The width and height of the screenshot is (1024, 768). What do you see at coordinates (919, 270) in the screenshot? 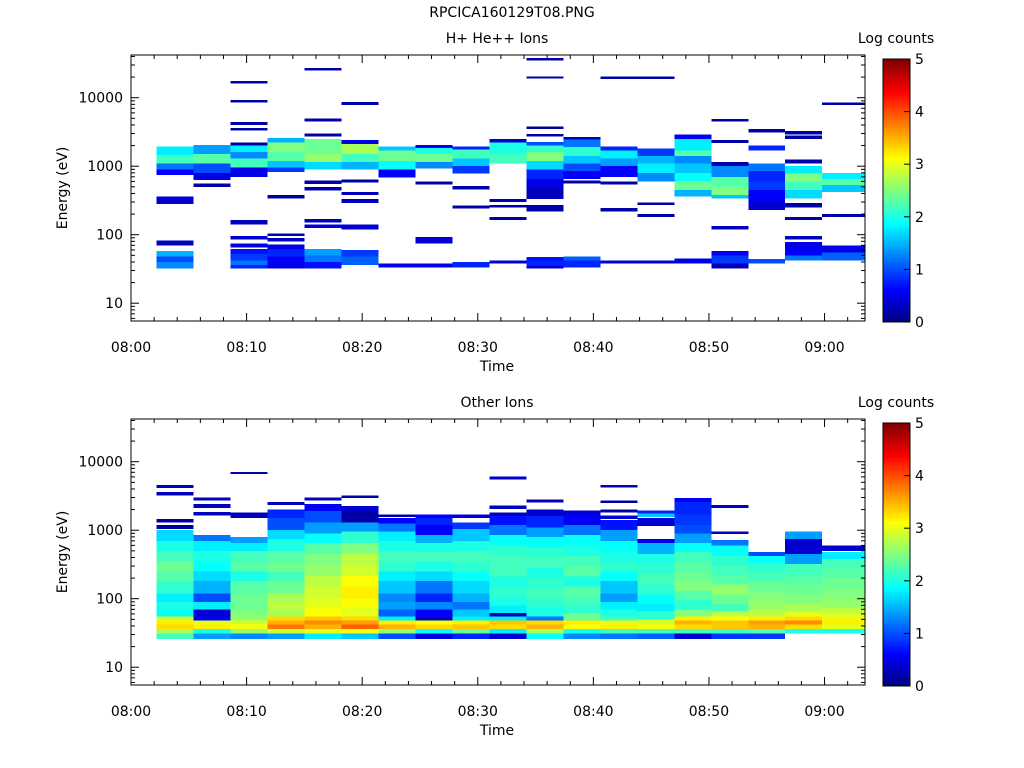
I see `colorbar-tick-label: 1` at bounding box center [919, 270].